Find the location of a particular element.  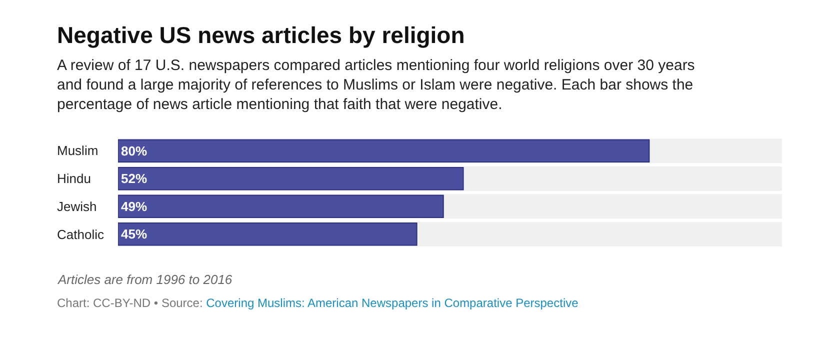

text: Chart: CC-BY-ND • Source: is located at coordinates (130, 303).